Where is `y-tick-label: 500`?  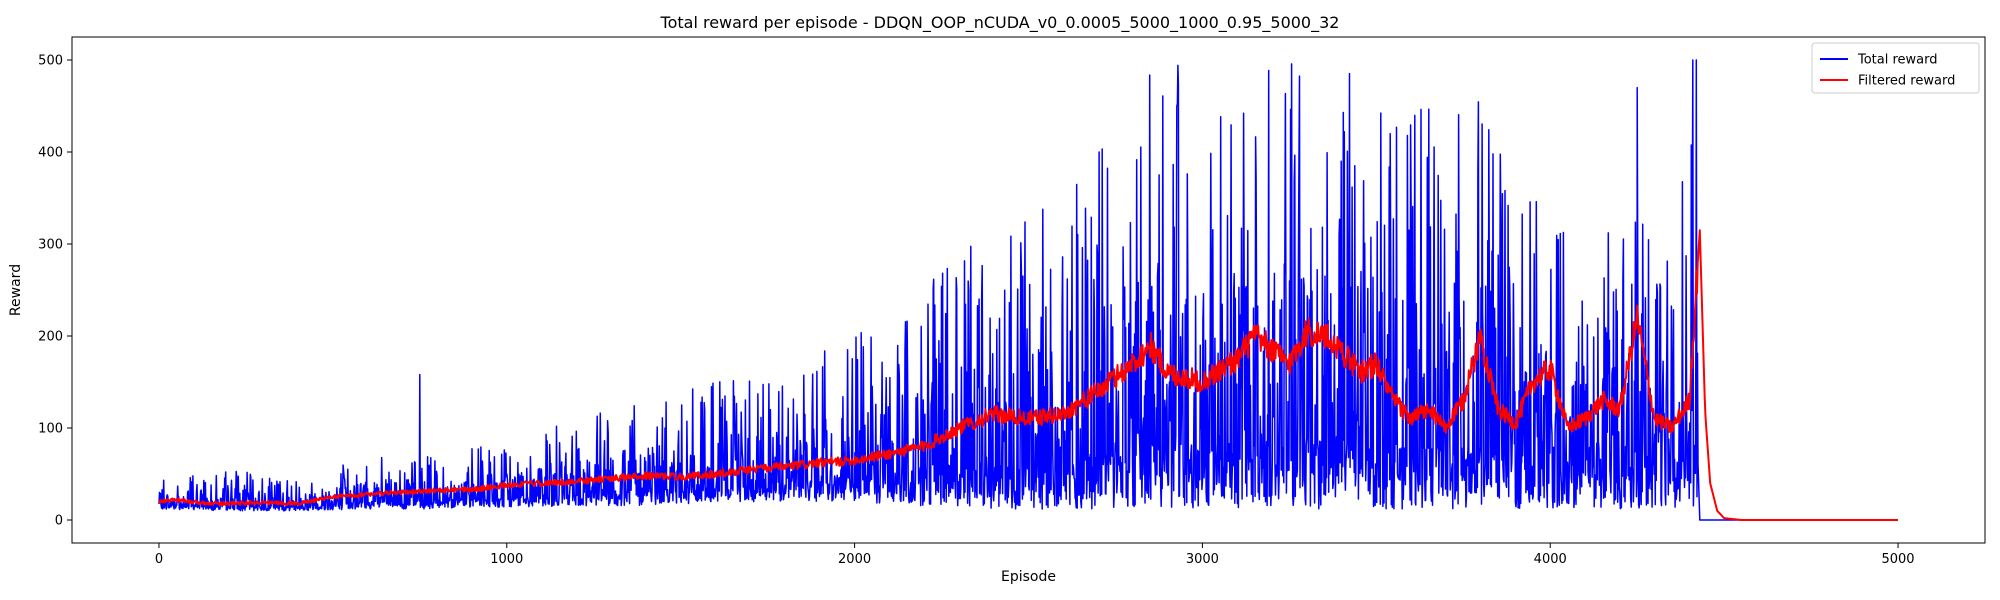
y-tick-label: 500 is located at coordinates (50, 61).